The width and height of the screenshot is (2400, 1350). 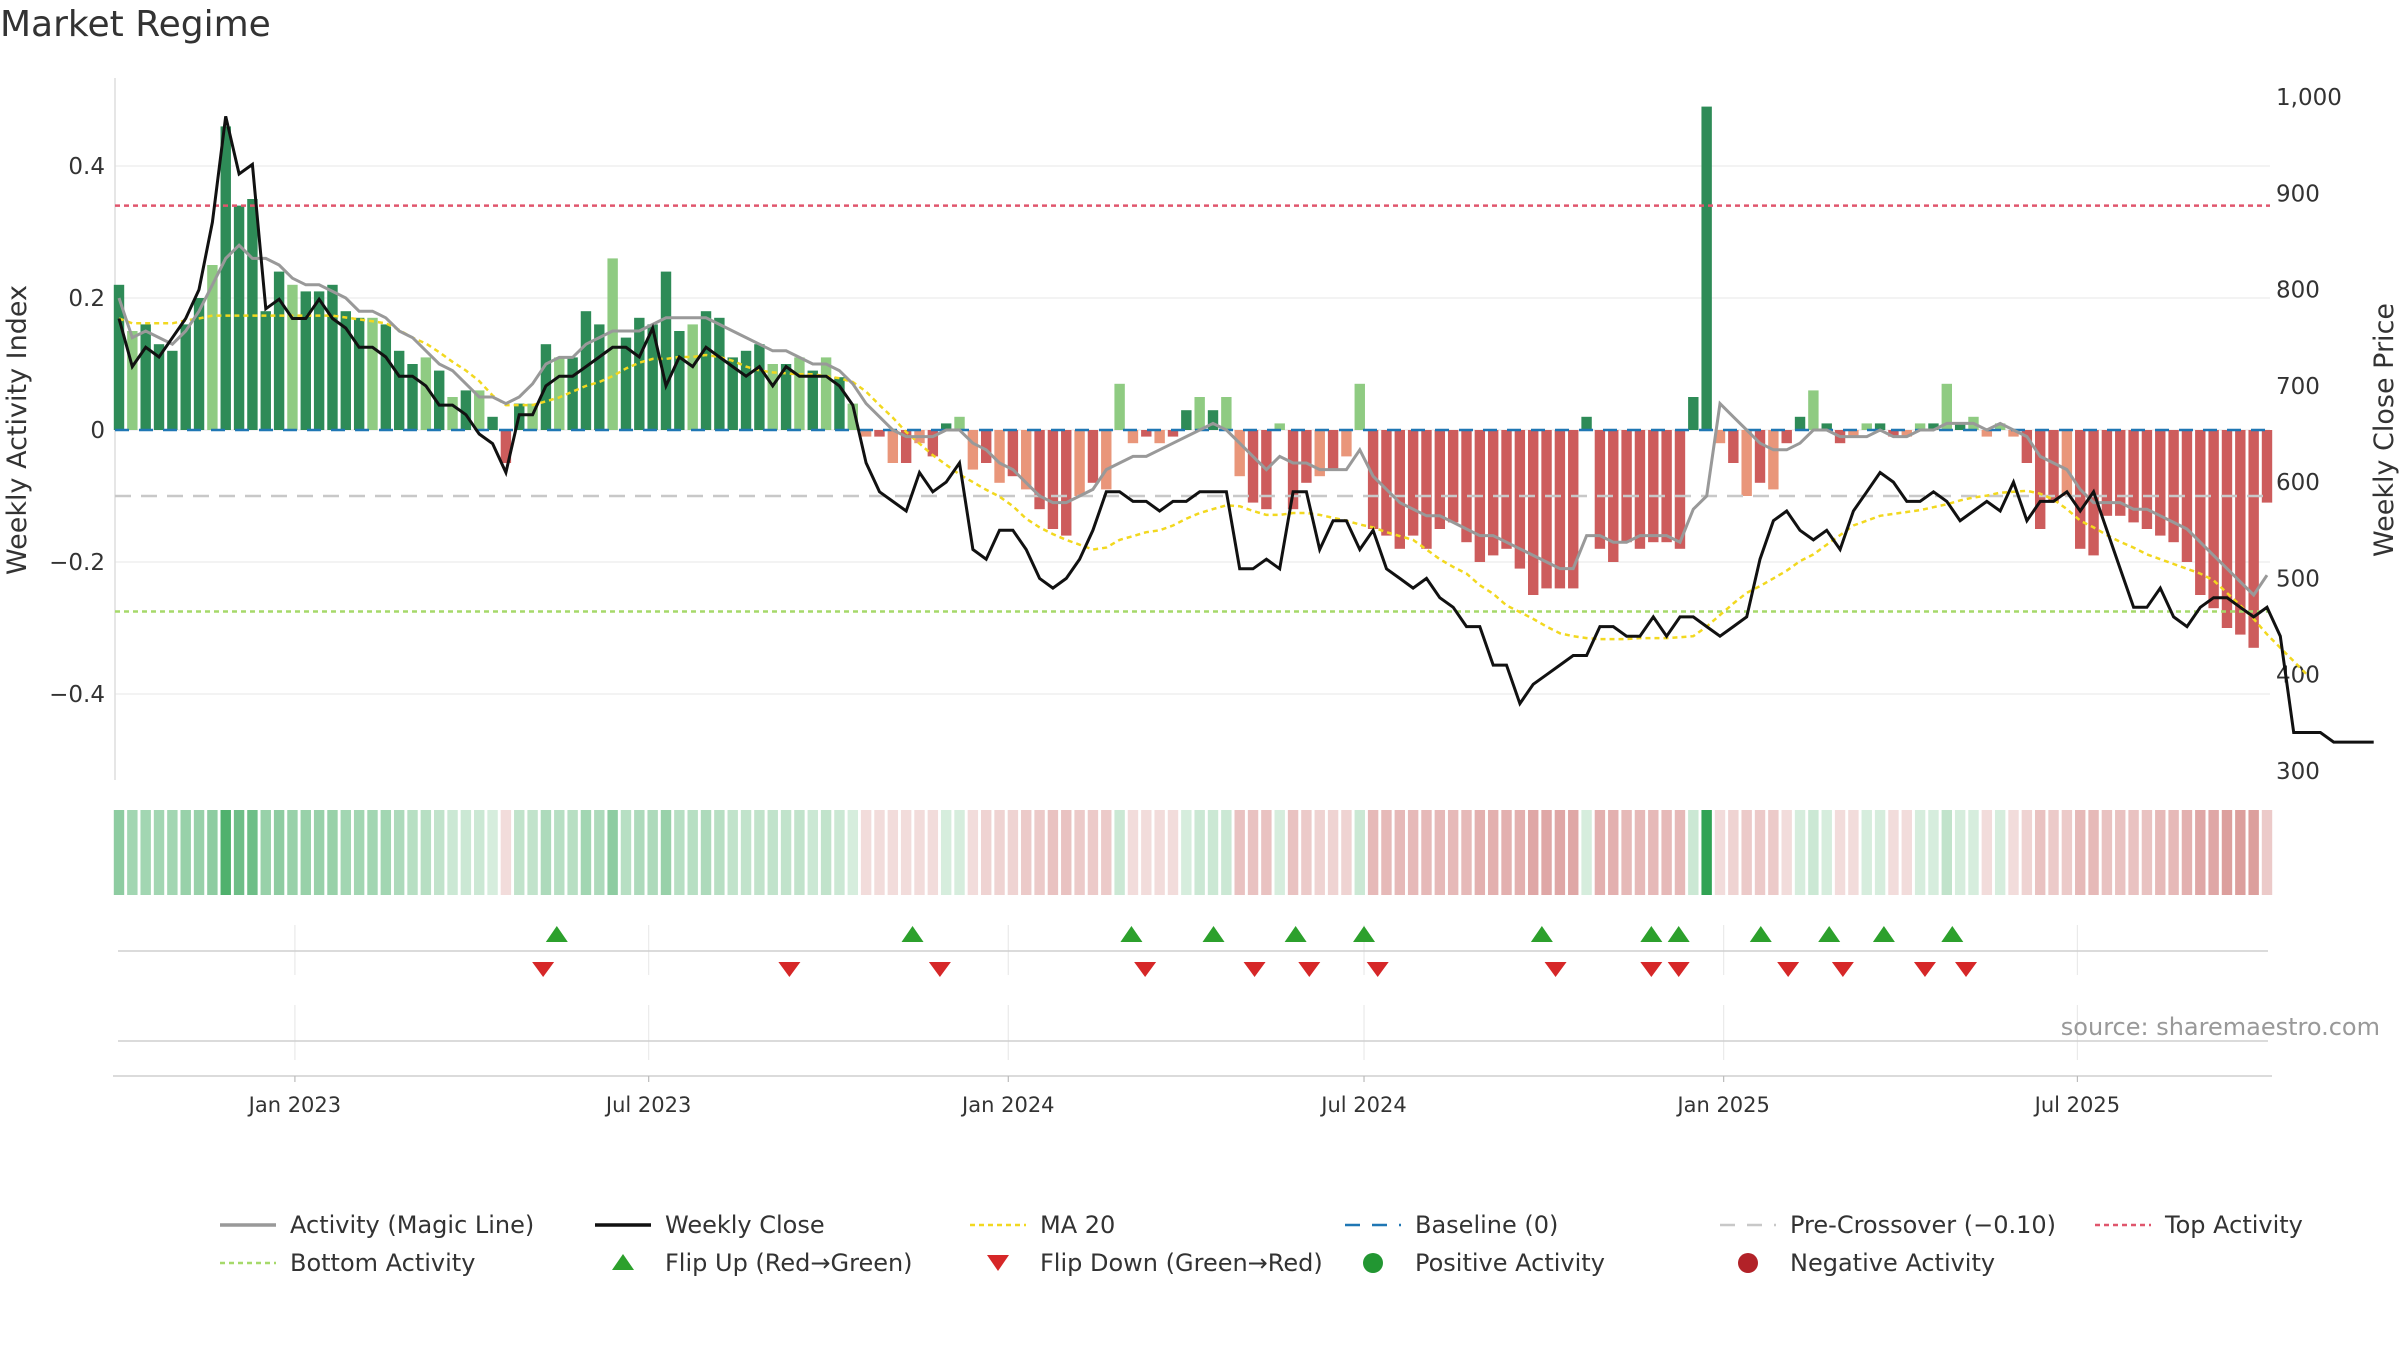 I want to click on right-tick-label-7: 300, so click(x=2298, y=772).